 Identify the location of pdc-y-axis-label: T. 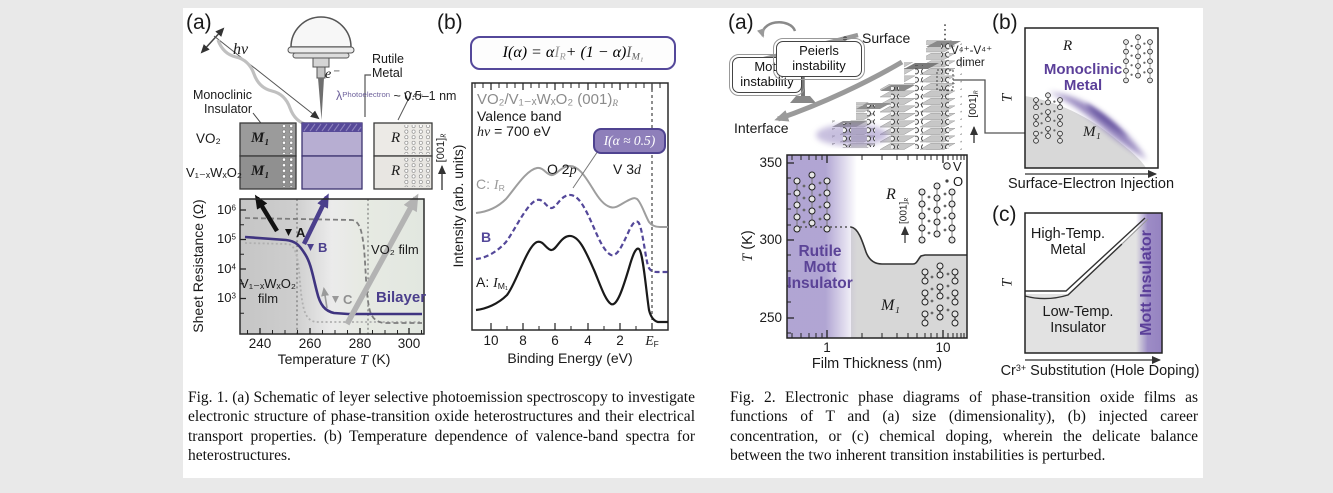
(1007, 283).